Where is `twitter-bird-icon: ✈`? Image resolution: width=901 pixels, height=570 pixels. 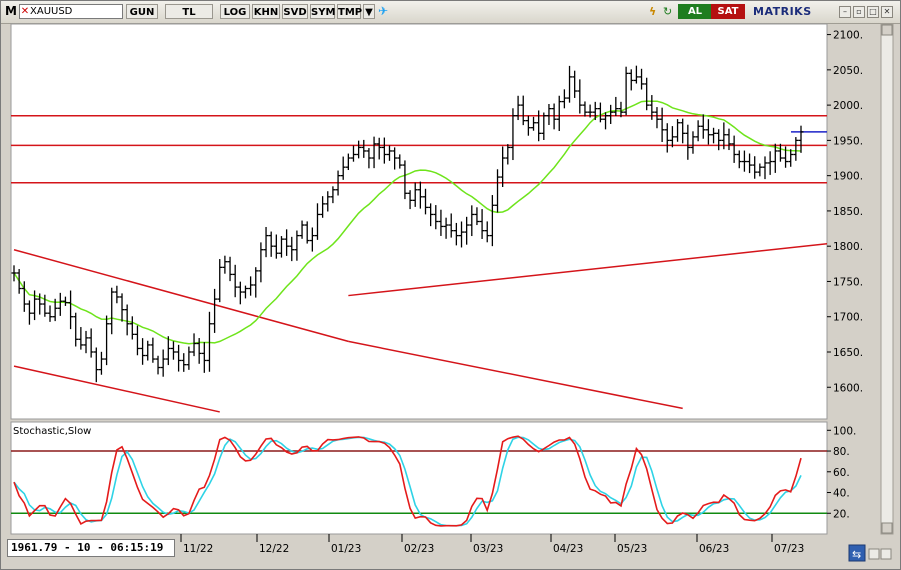
twitter-bird-icon: ✈ is located at coordinates (383, 11).